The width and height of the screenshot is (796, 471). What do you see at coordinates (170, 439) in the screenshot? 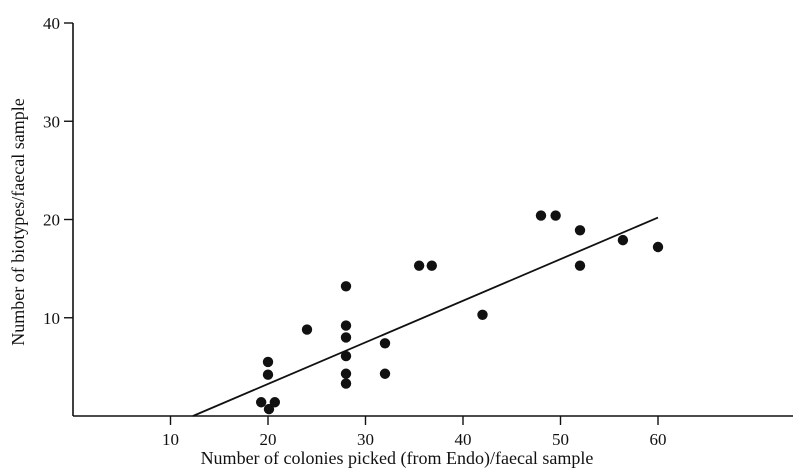
I see `x-tick-label: 10` at bounding box center [170, 439].